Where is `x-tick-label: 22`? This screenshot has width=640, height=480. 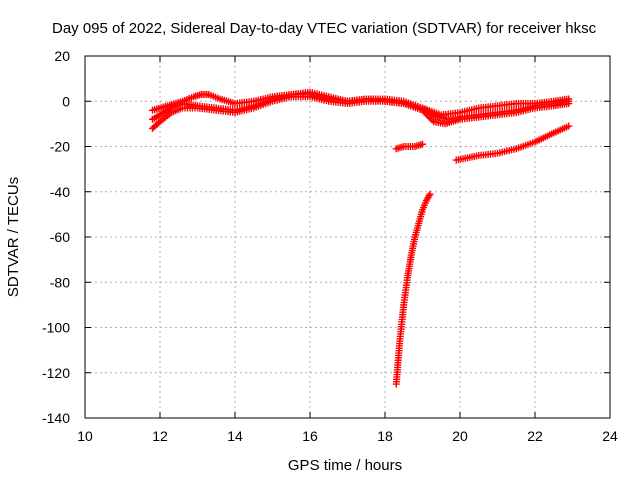
x-tick-label: 22 is located at coordinates (535, 436).